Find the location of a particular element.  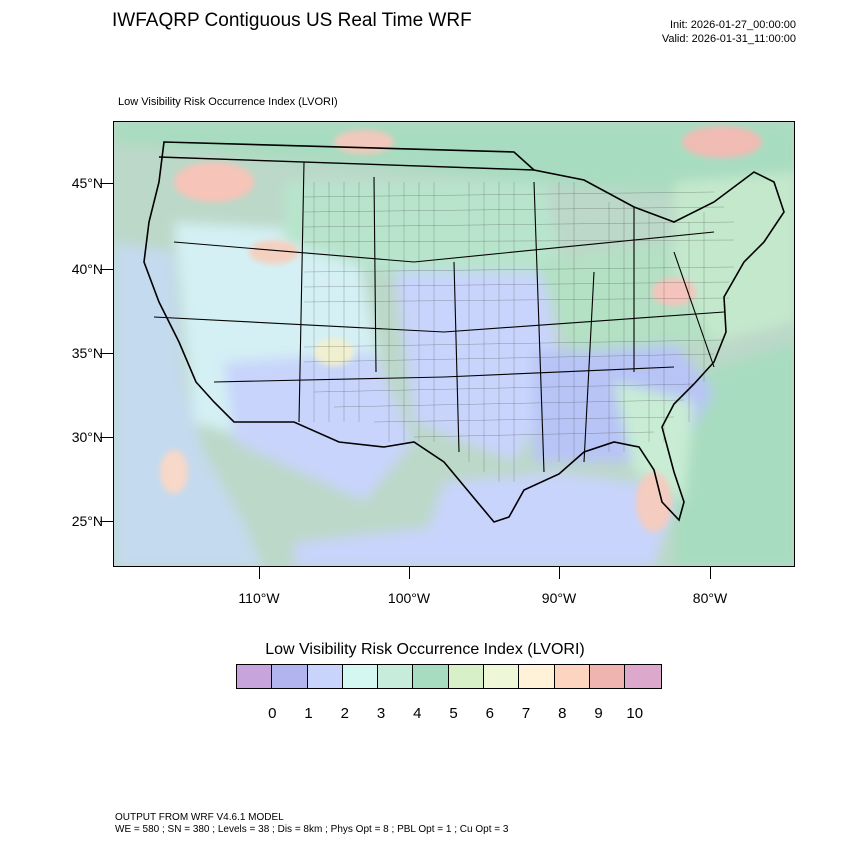

legend-tick-label: 5 is located at coordinates (453, 713).